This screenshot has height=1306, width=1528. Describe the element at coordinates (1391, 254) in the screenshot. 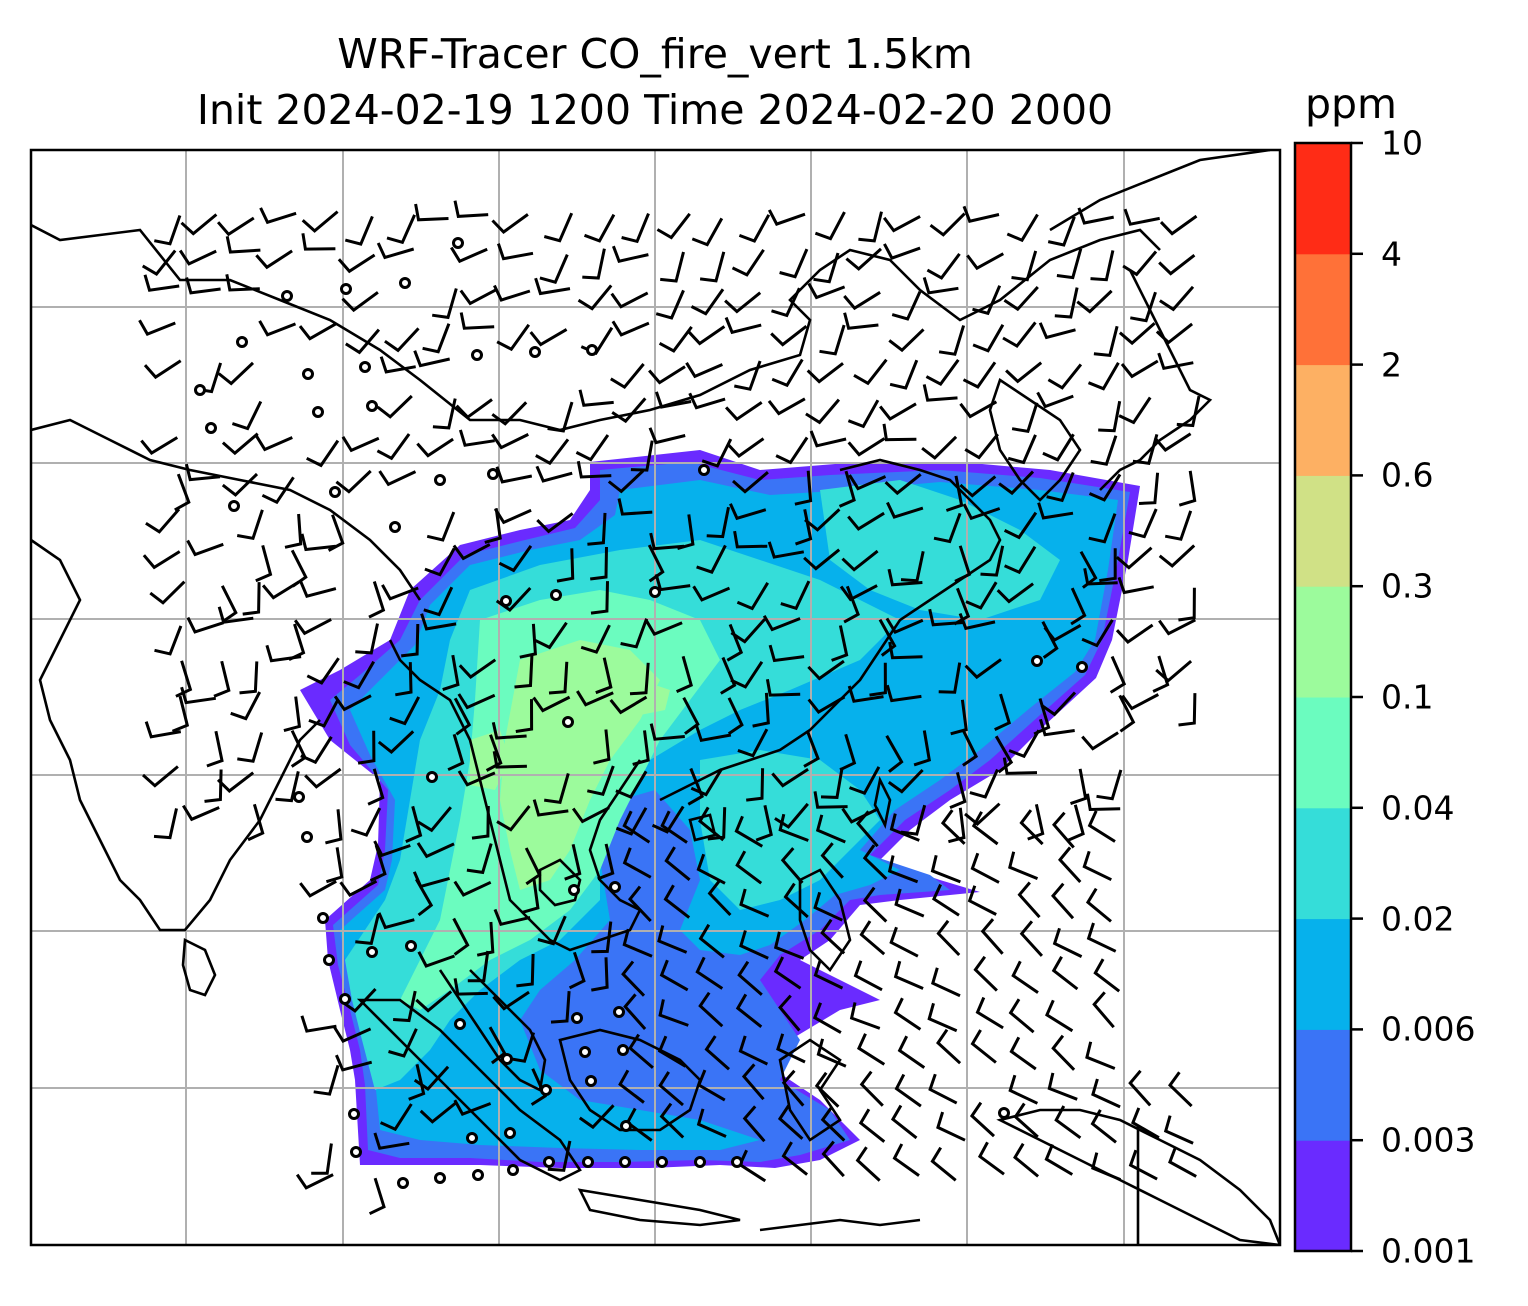

I see `colorbar-tick-label: 4` at that location.